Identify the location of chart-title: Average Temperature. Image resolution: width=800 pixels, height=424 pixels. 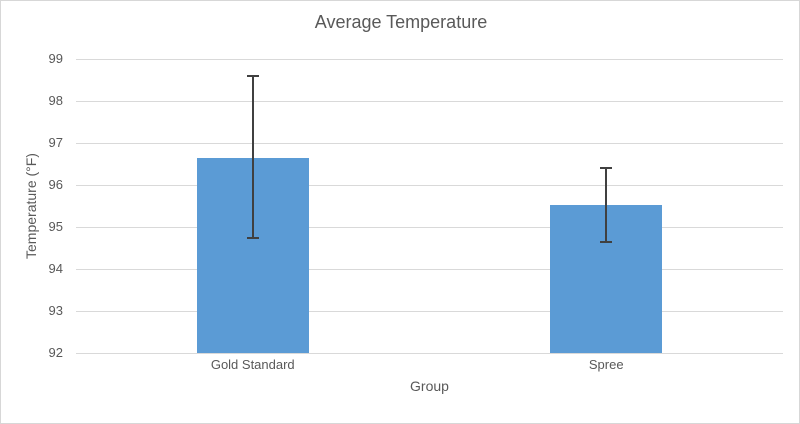
(401, 22).